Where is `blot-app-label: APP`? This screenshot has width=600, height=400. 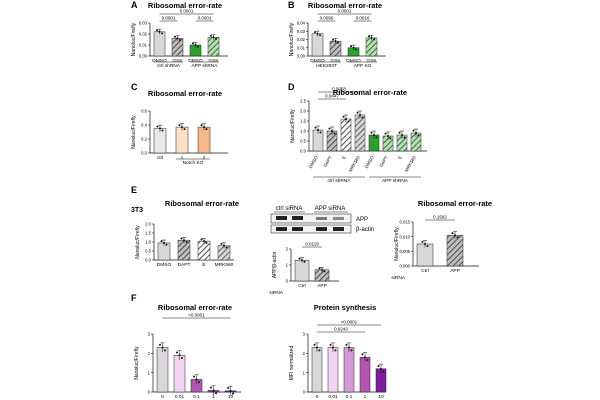 blot-app-label: APP is located at coordinates (362, 220).